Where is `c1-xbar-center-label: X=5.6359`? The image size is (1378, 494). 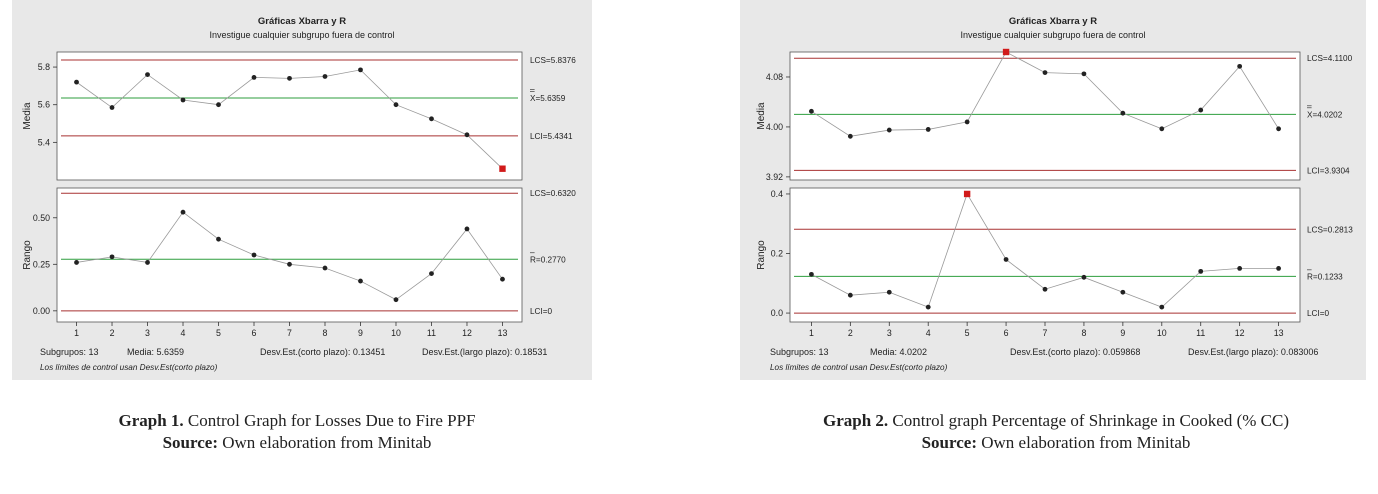
c1-xbar-center-label: X=5.6359 is located at coordinates (548, 98).